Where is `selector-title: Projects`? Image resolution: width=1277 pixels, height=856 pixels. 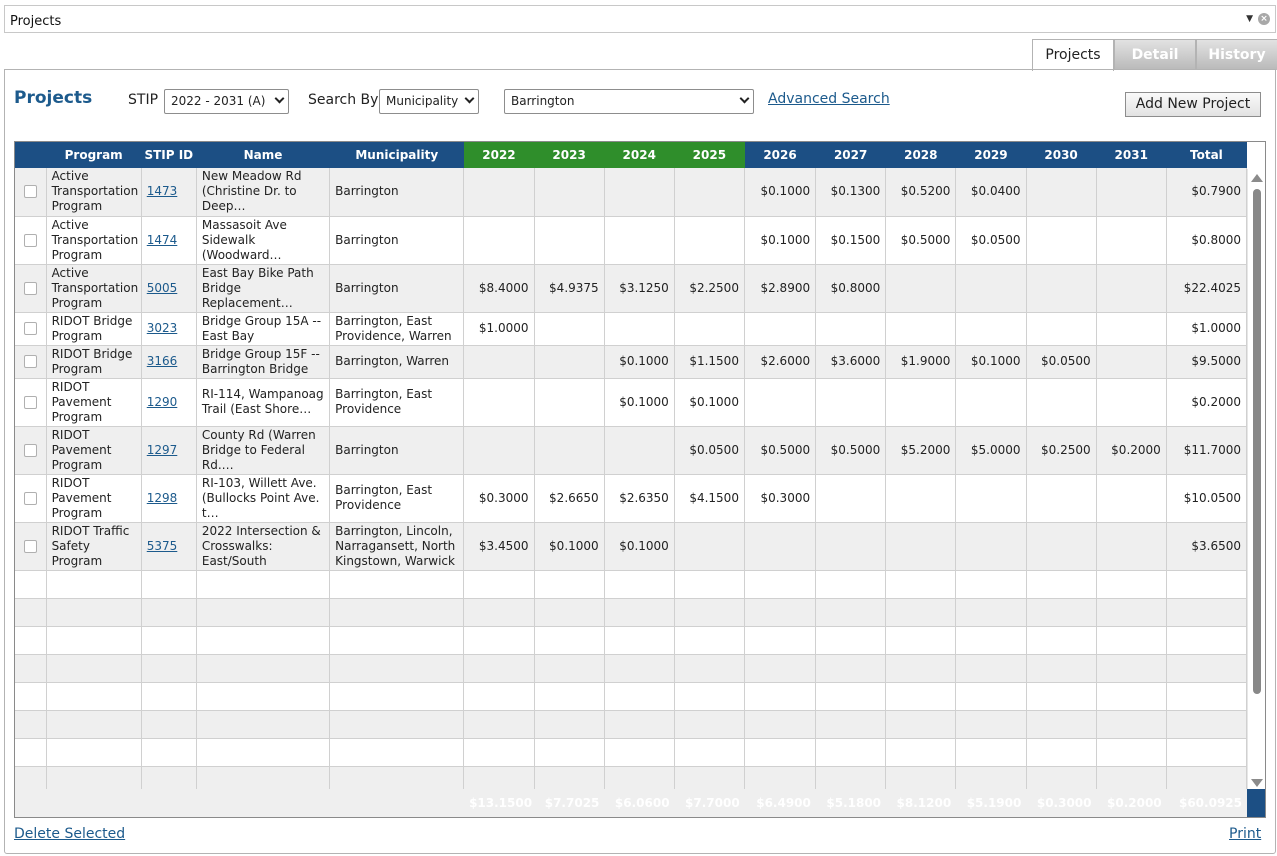 selector-title: Projects is located at coordinates (36, 21).